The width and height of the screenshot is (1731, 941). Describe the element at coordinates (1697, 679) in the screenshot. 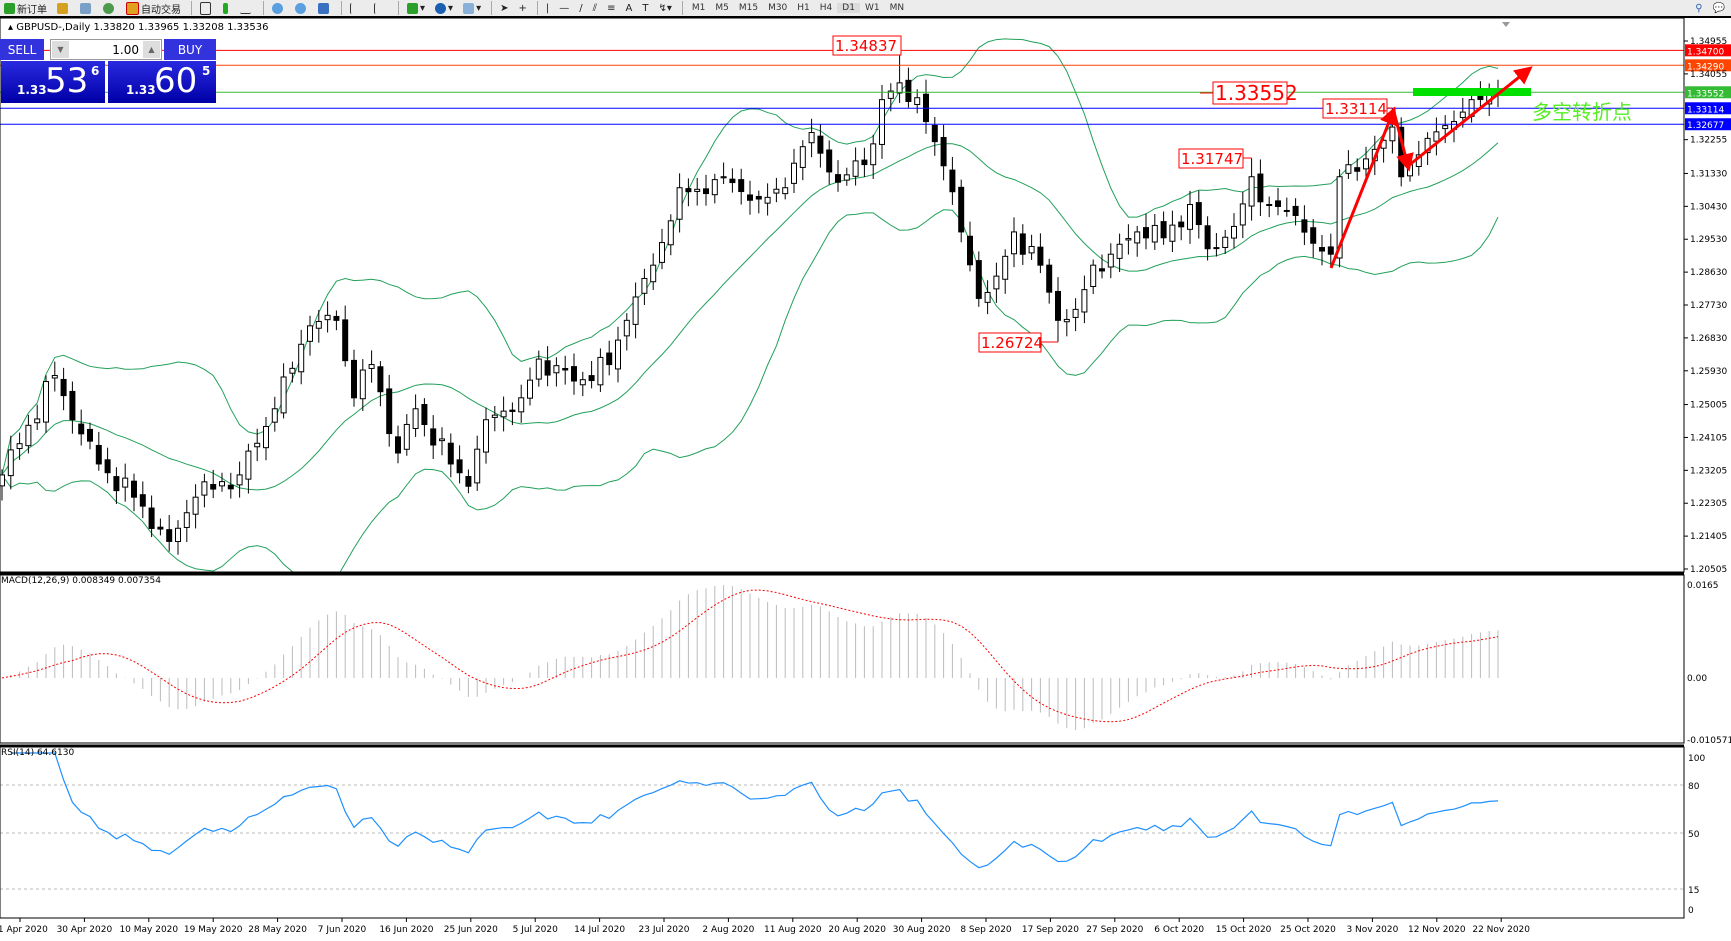

I see `macd-axis-label: 0.00` at that location.